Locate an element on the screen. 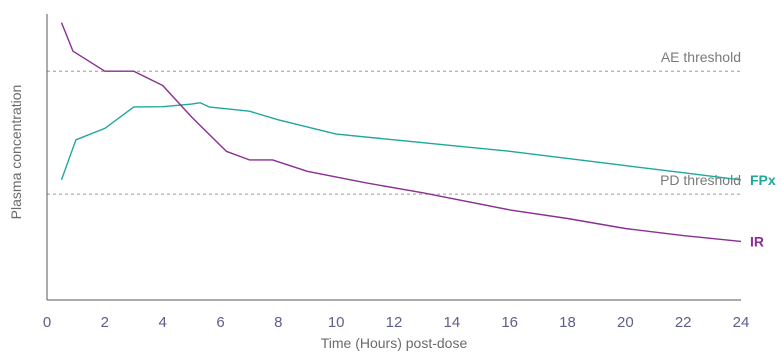 The width and height of the screenshot is (783, 361). x-tick-label: 4 is located at coordinates (162, 322).